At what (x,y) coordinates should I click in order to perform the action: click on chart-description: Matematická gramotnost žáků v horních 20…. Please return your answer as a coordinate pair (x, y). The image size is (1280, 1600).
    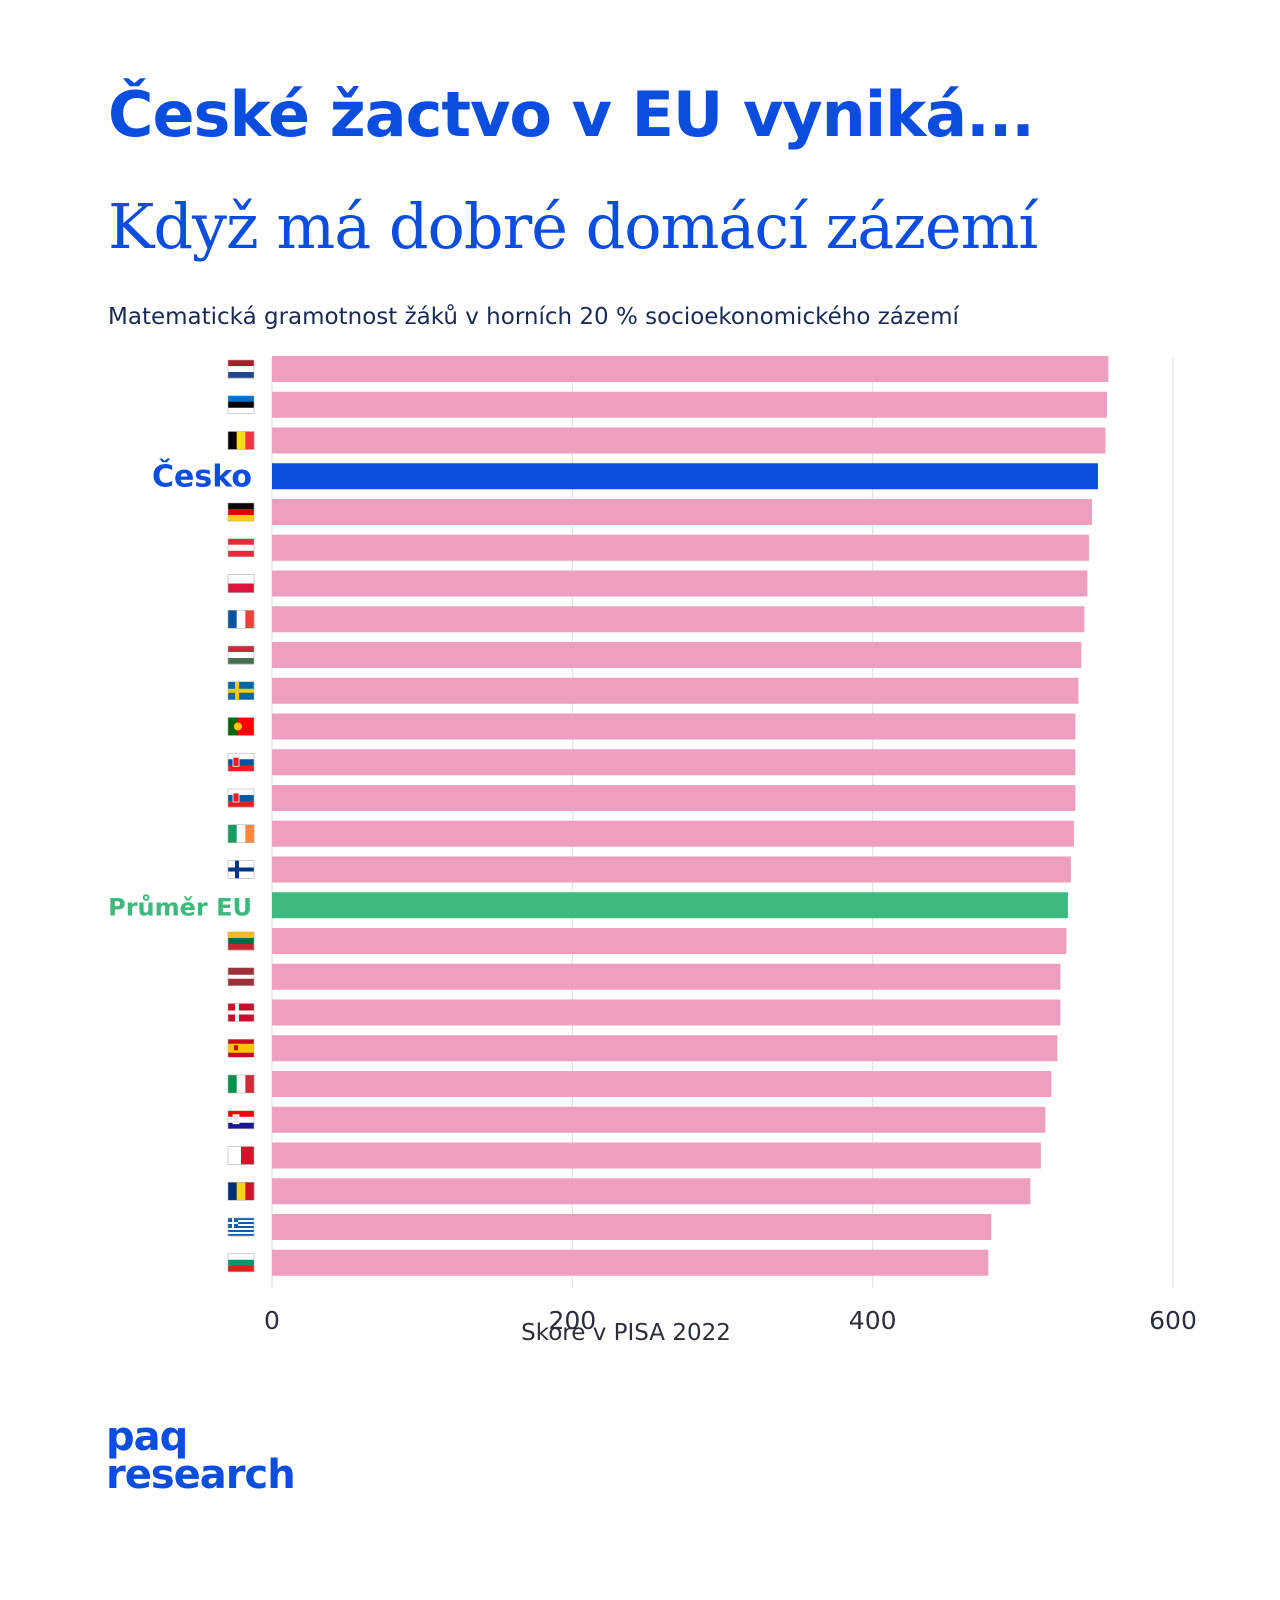
    Looking at the image, I should click on (533, 317).